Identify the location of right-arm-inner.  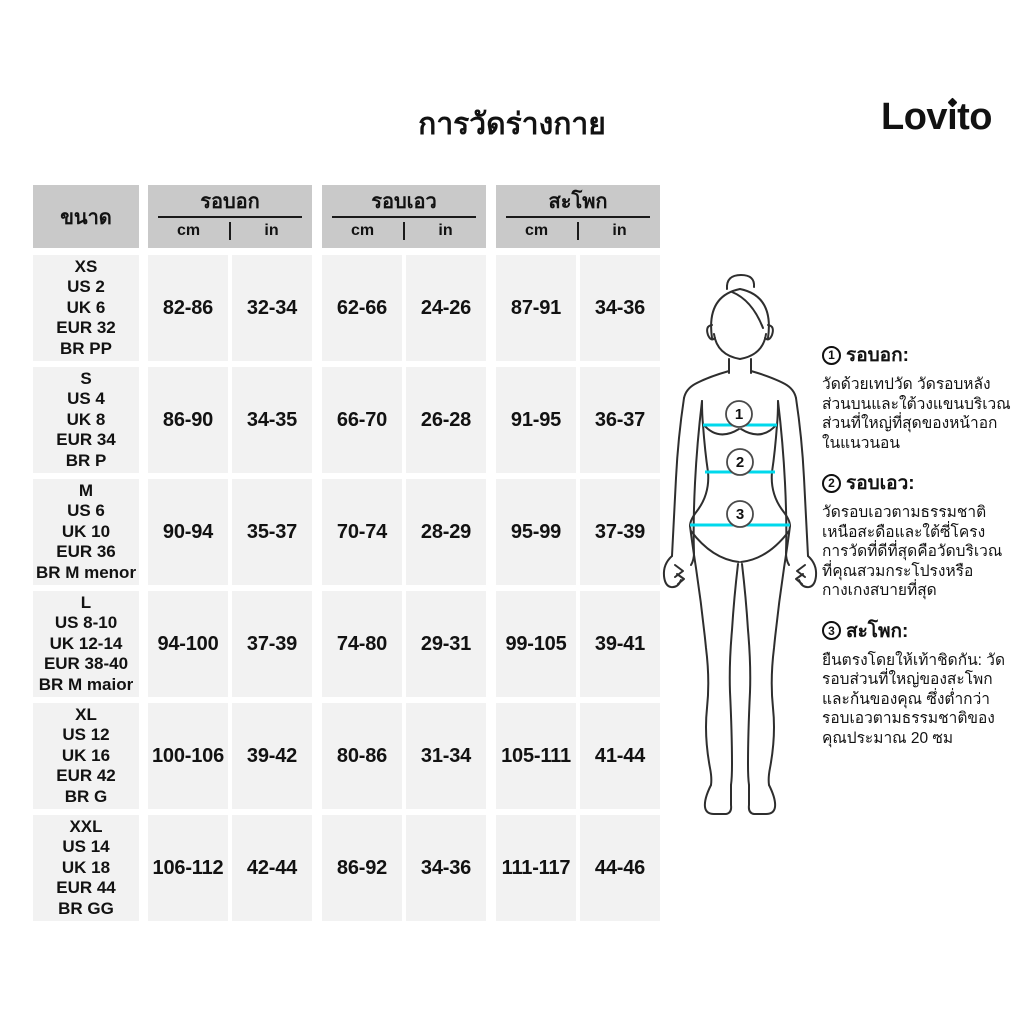
(783, 483).